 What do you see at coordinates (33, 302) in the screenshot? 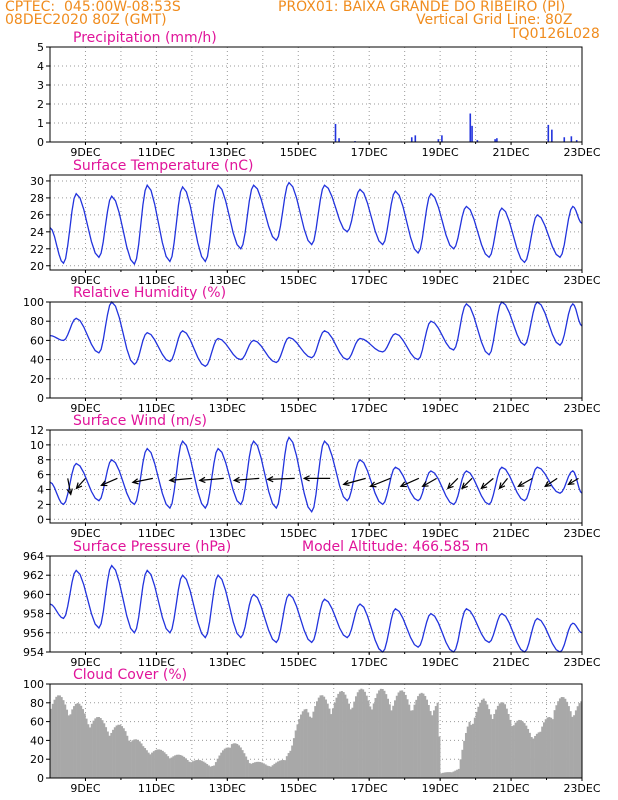
I see `y-tick-label: 100` at bounding box center [33, 302].